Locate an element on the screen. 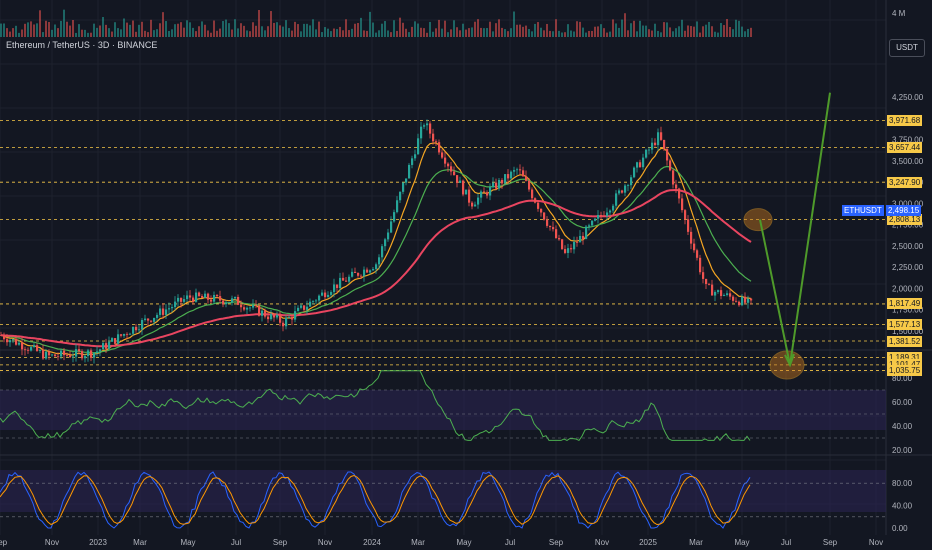  time-label: Mar is located at coordinates (418, 542).